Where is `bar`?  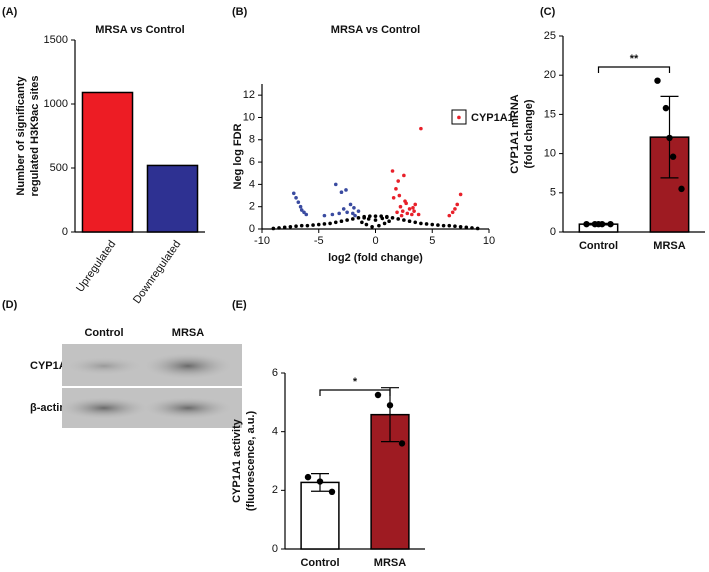 bar is located at coordinates (172, 198).